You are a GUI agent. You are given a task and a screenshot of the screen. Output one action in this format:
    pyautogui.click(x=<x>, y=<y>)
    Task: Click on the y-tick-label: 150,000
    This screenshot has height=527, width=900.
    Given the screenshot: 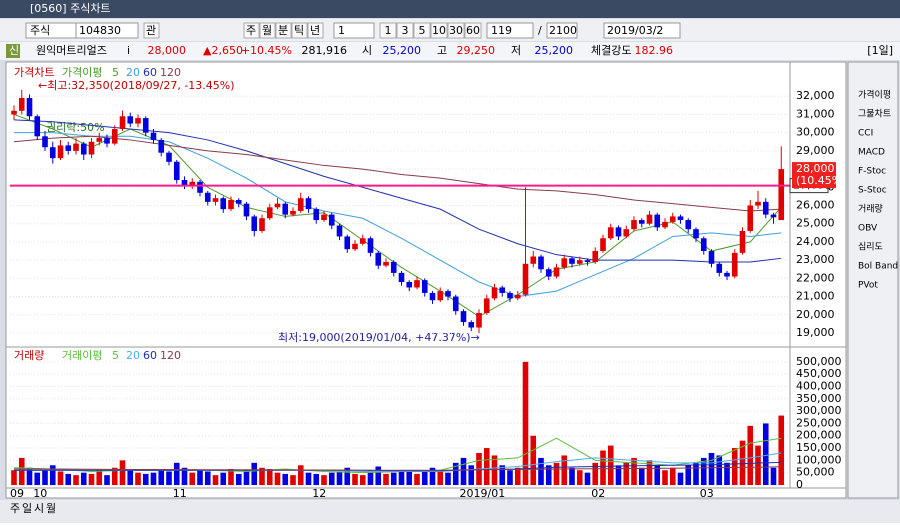 What is the action you would take?
    pyautogui.click(x=819, y=447)
    